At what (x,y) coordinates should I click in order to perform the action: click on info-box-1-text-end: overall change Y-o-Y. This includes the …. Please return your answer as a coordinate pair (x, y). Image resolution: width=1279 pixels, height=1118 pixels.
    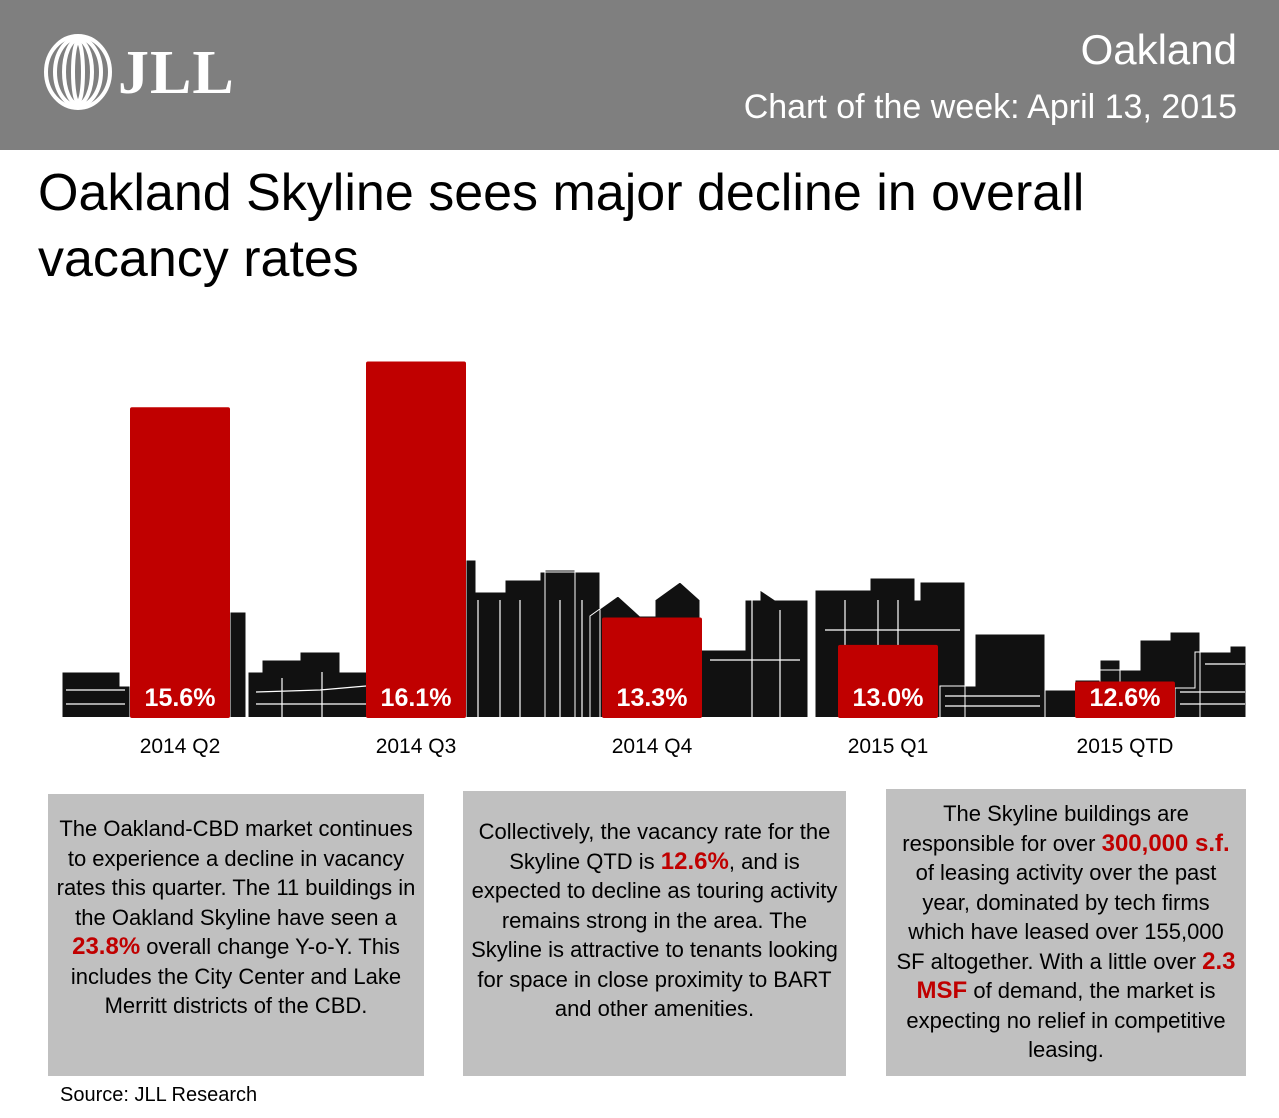
    Looking at the image, I should click on (236, 976).